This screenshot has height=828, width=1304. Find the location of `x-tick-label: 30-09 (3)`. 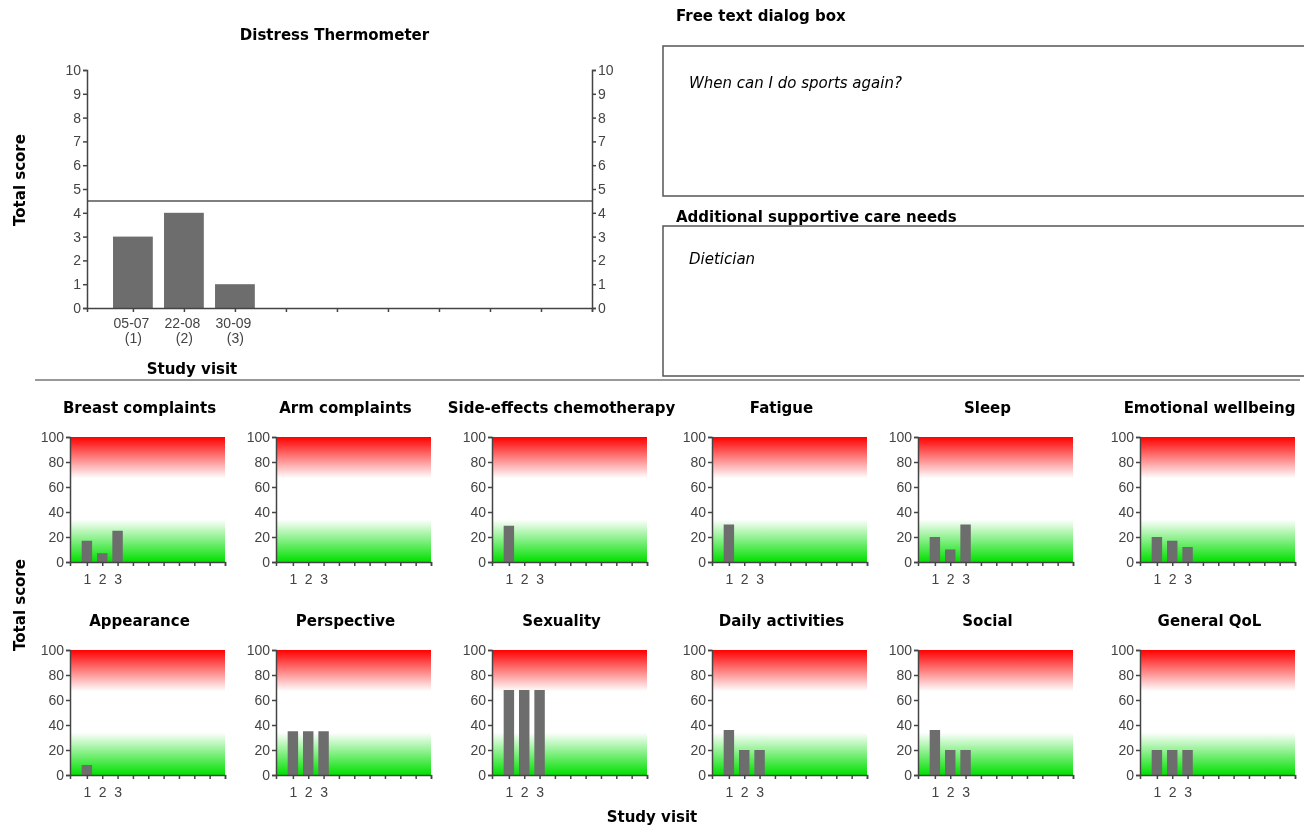

x-tick-label: 30-09 (3) is located at coordinates (235, 330).